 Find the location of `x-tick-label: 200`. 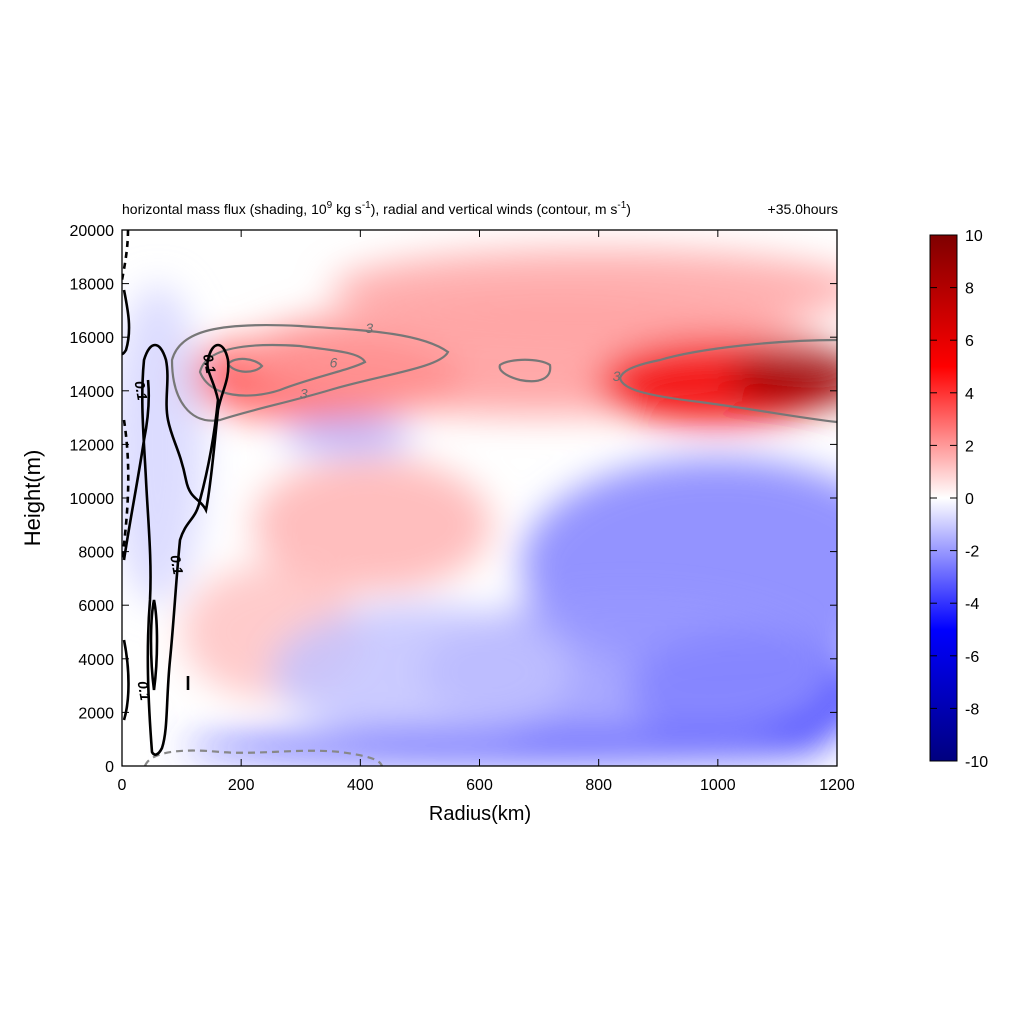

x-tick-label: 200 is located at coordinates (241, 785).